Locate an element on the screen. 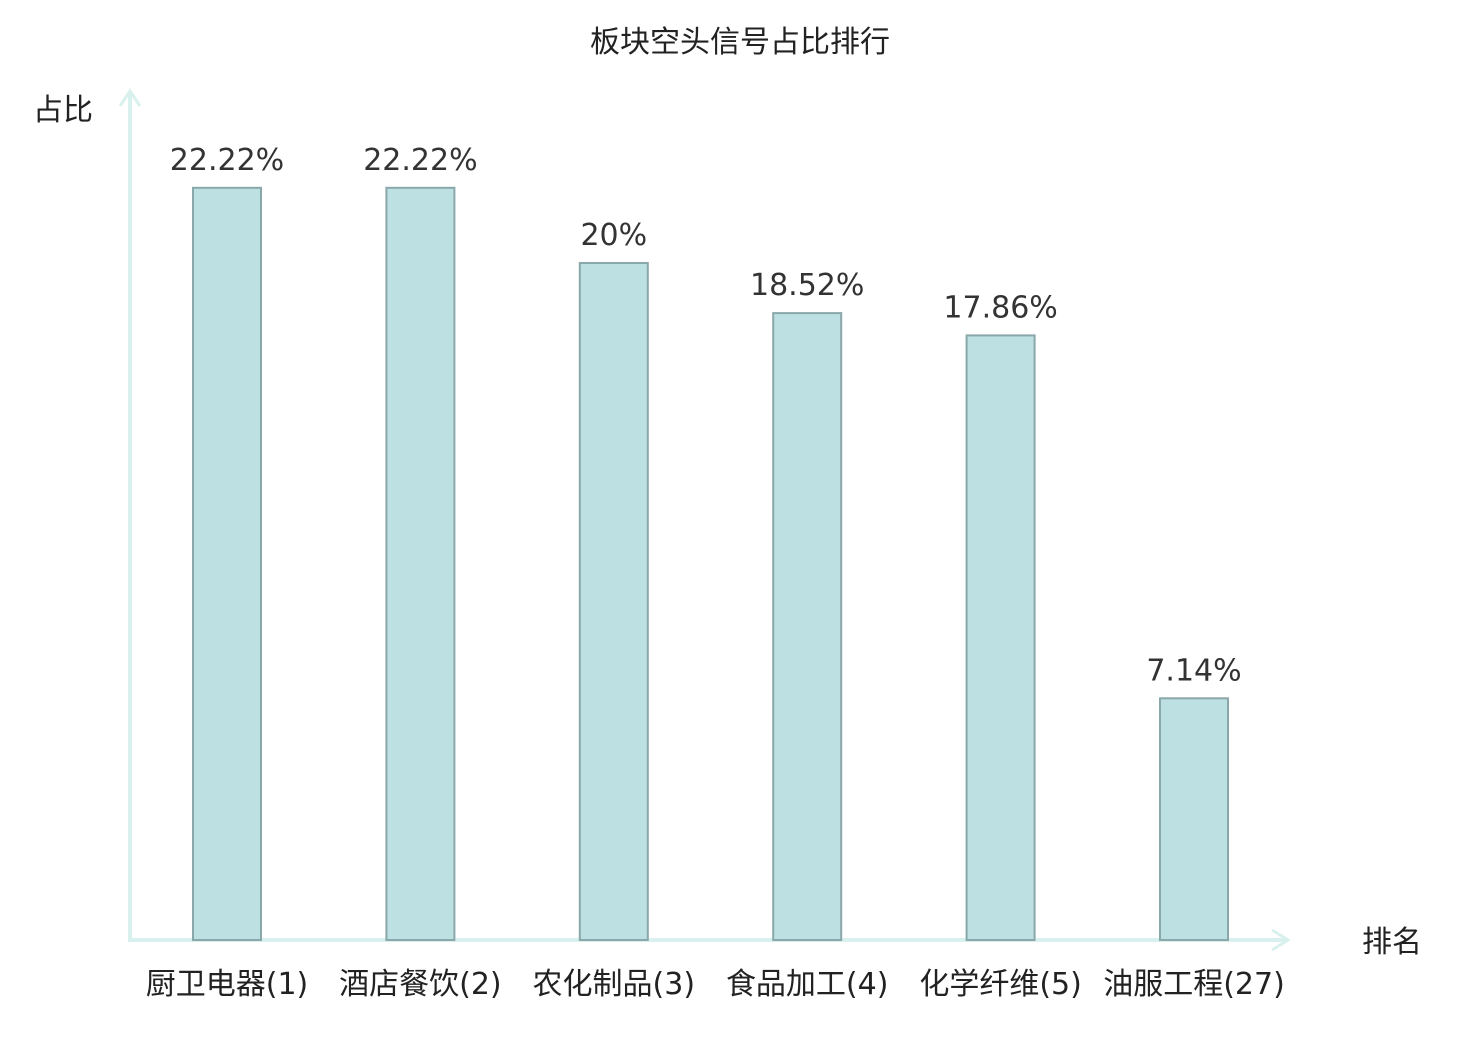 Image resolution: width=1480 pixels, height=1044 pixels. y-axis-arrow is located at coordinates (130, 97).